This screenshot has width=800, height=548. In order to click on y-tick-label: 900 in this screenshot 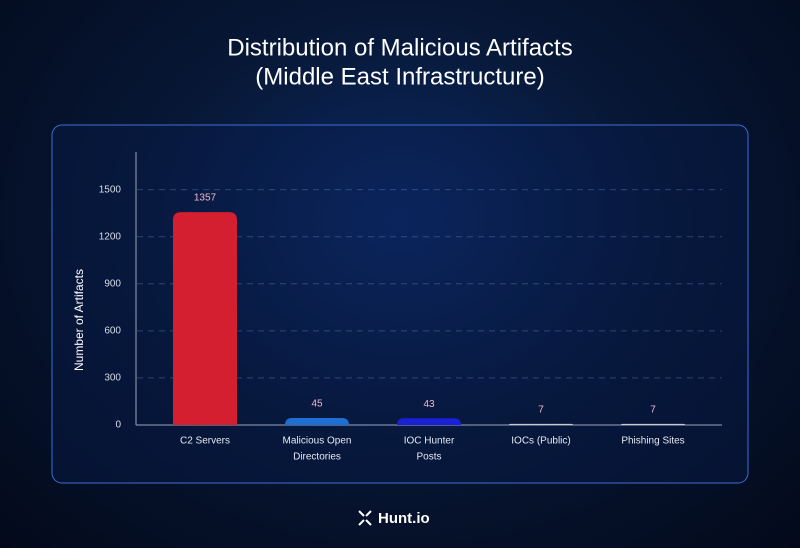, I will do `click(112, 283)`.